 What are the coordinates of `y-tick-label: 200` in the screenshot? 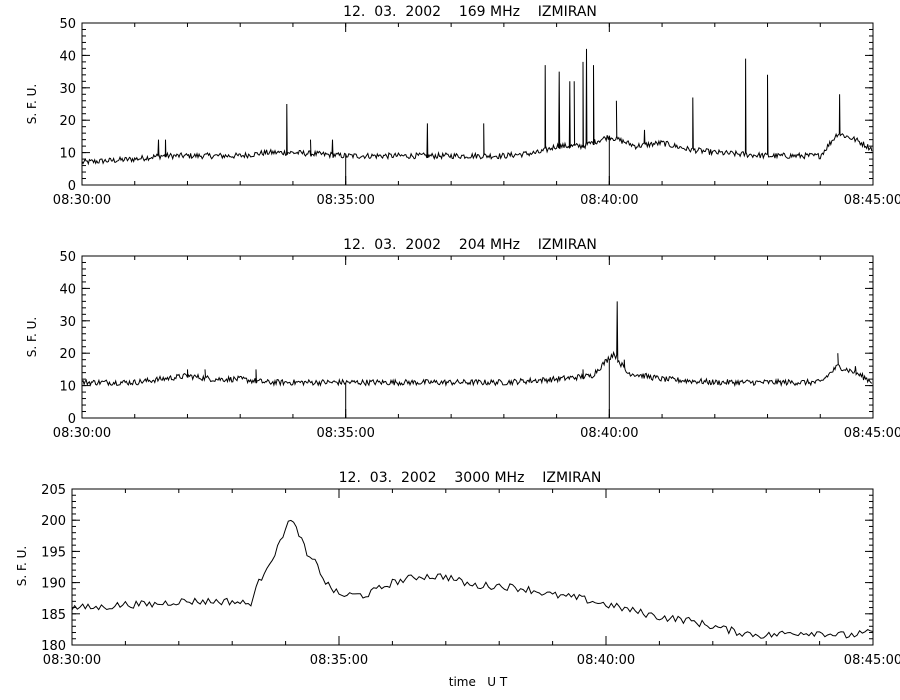 It's located at (53, 521).